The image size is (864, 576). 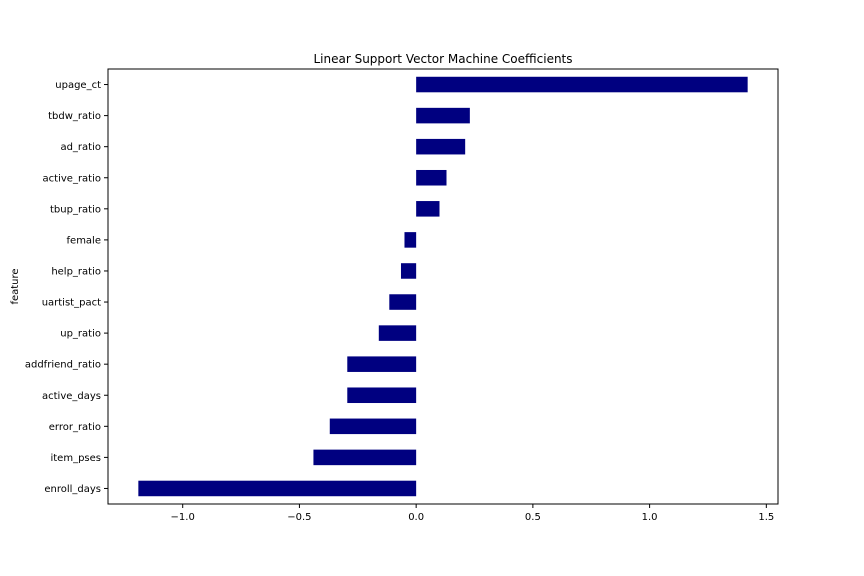 What do you see at coordinates (650, 517) in the screenshot?
I see `x-tick-label: 1.0` at bounding box center [650, 517].